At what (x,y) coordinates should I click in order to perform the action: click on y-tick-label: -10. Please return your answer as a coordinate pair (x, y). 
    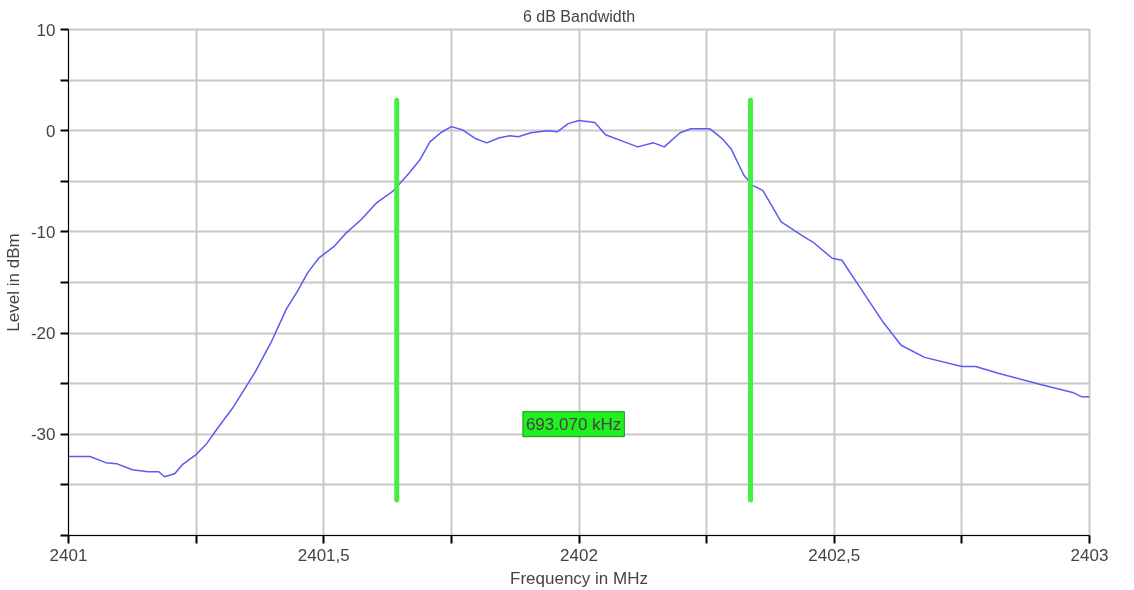
    Looking at the image, I should click on (43, 232).